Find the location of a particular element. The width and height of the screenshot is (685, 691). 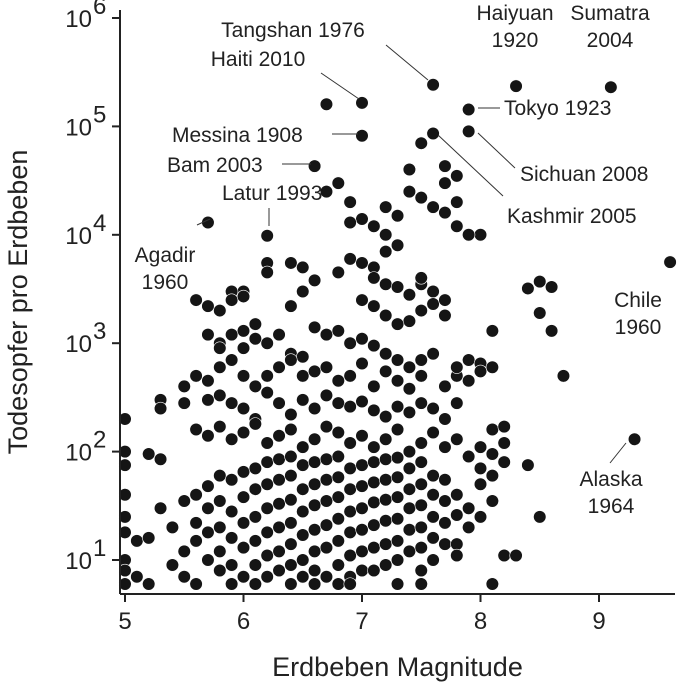

annotation-label: 2004 is located at coordinates (610, 40).